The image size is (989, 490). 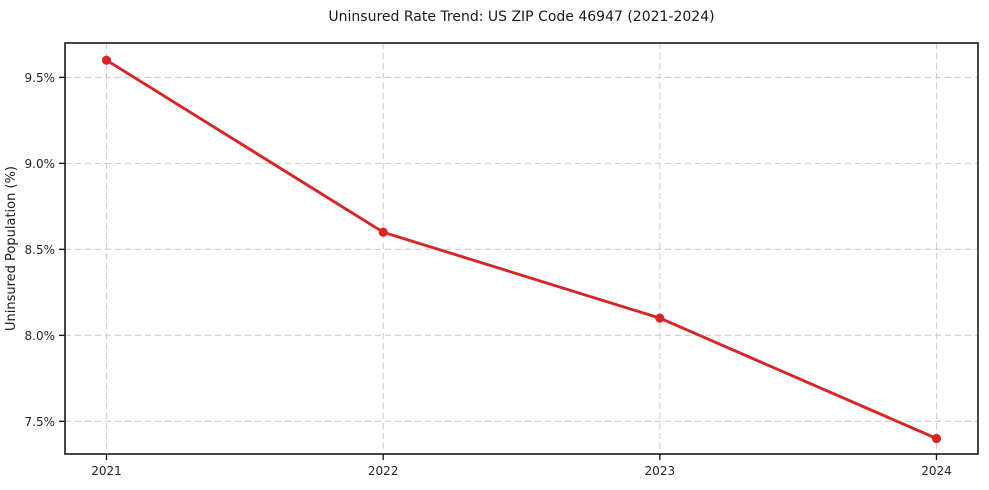 I want to click on y-tick-label: 8.5%, so click(x=40, y=250).